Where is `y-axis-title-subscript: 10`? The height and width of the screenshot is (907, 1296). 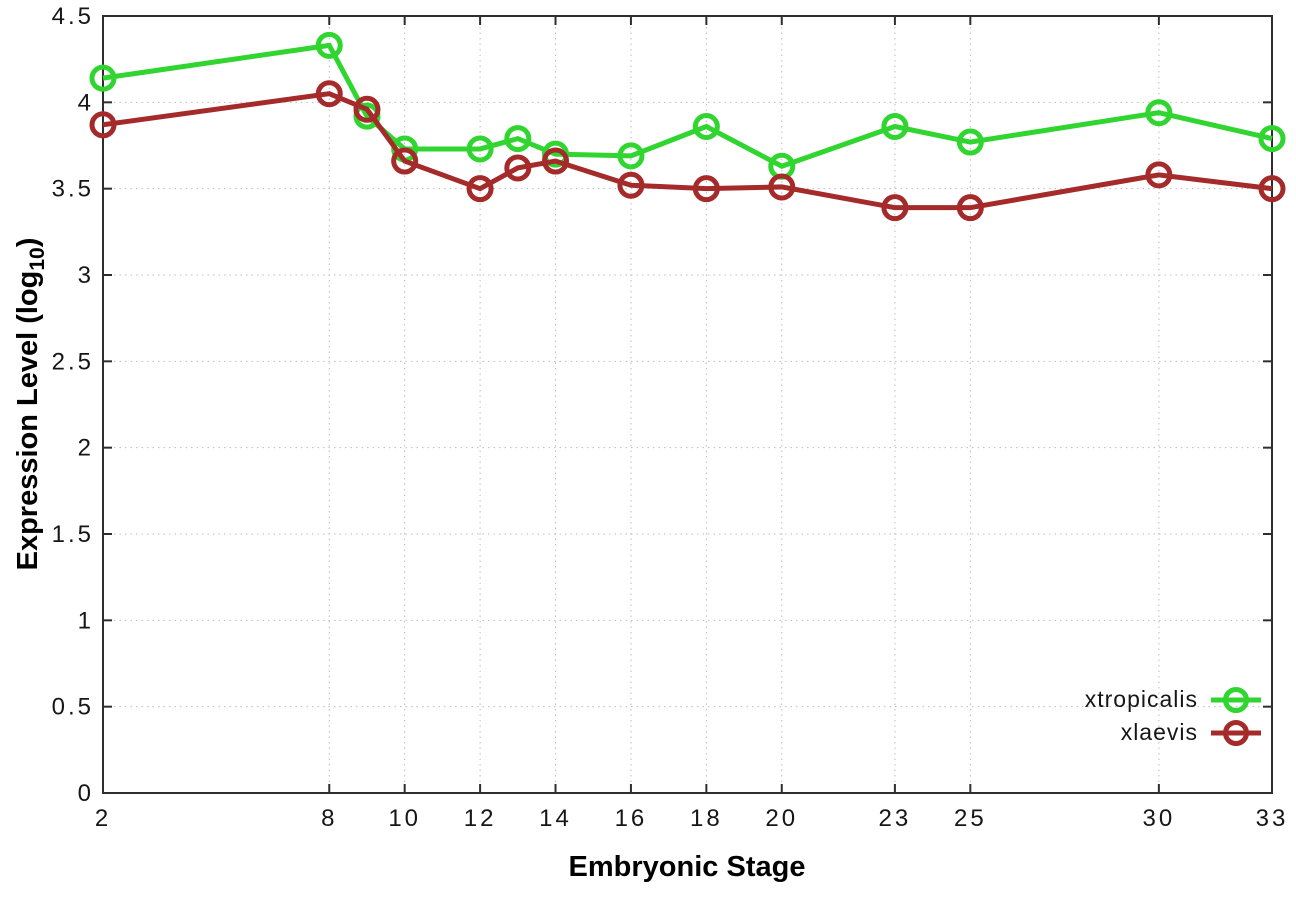
y-axis-title-subscript: 10 is located at coordinates (37, 259).